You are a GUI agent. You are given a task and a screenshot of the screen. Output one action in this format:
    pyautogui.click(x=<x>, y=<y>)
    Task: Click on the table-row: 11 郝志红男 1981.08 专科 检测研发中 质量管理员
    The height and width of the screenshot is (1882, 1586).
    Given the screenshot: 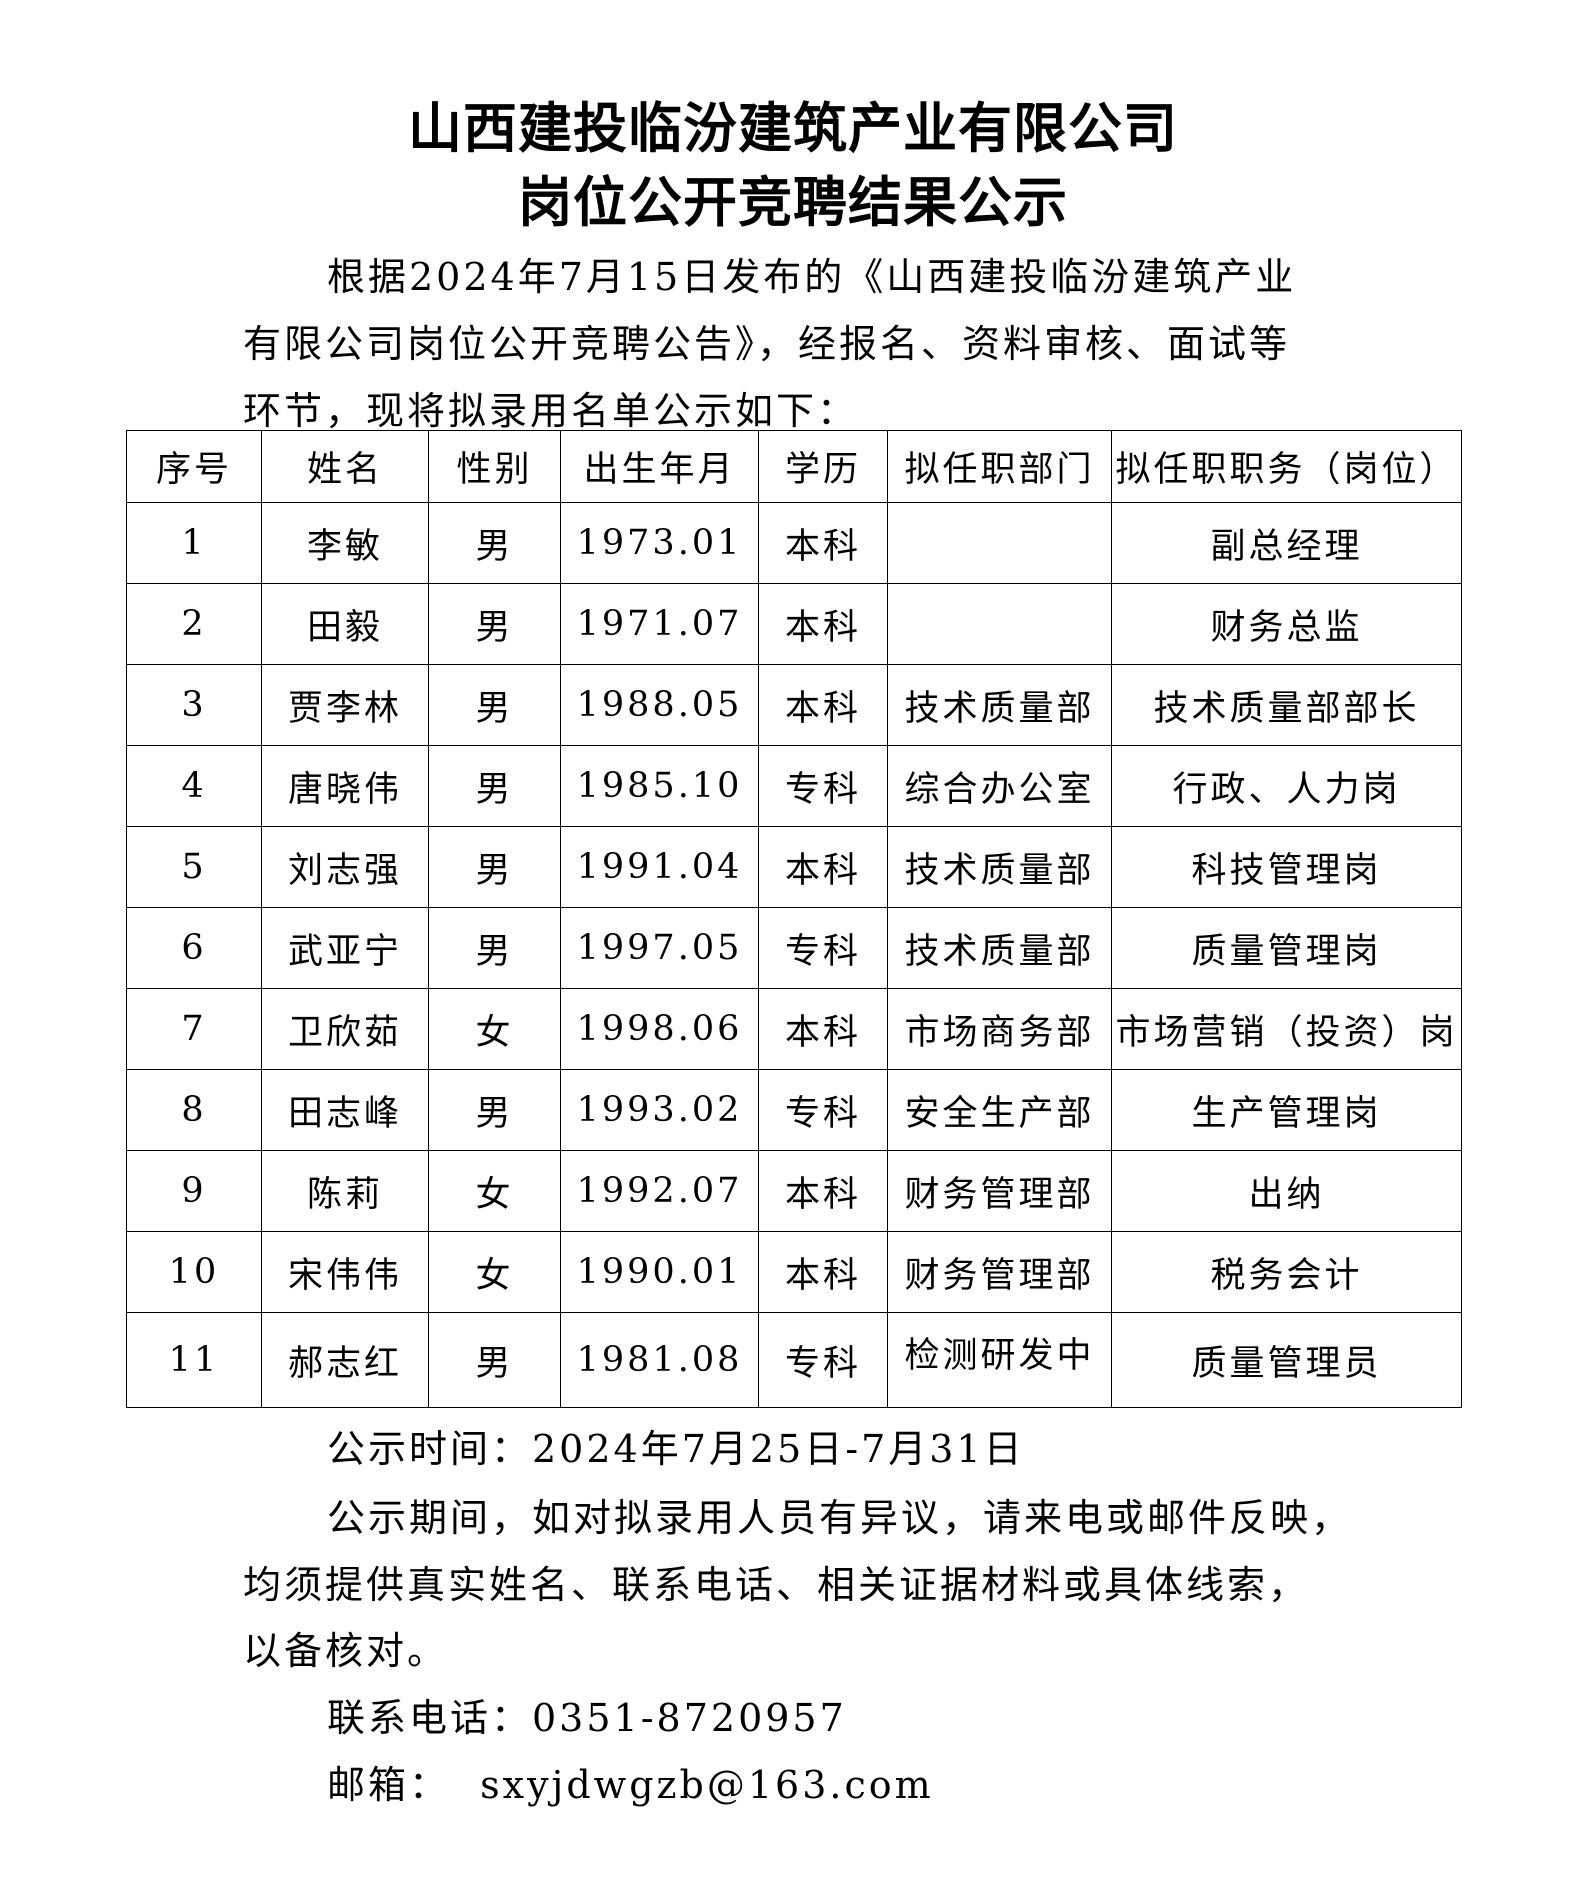 What is the action you would take?
    pyautogui.click(x=794, y=1360)
    